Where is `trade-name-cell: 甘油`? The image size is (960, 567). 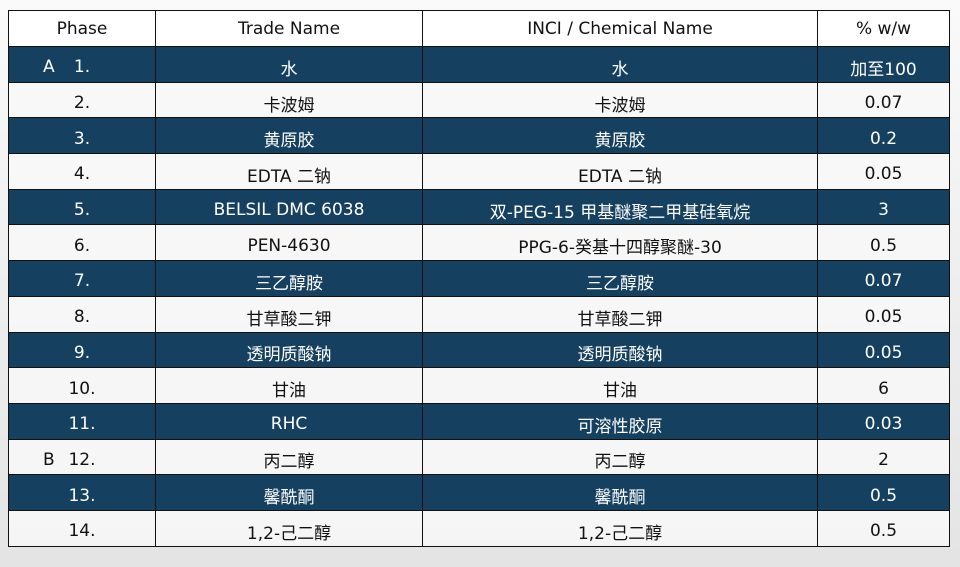
trade-name-cell: 甘油 is located at coordinates (289, 385).